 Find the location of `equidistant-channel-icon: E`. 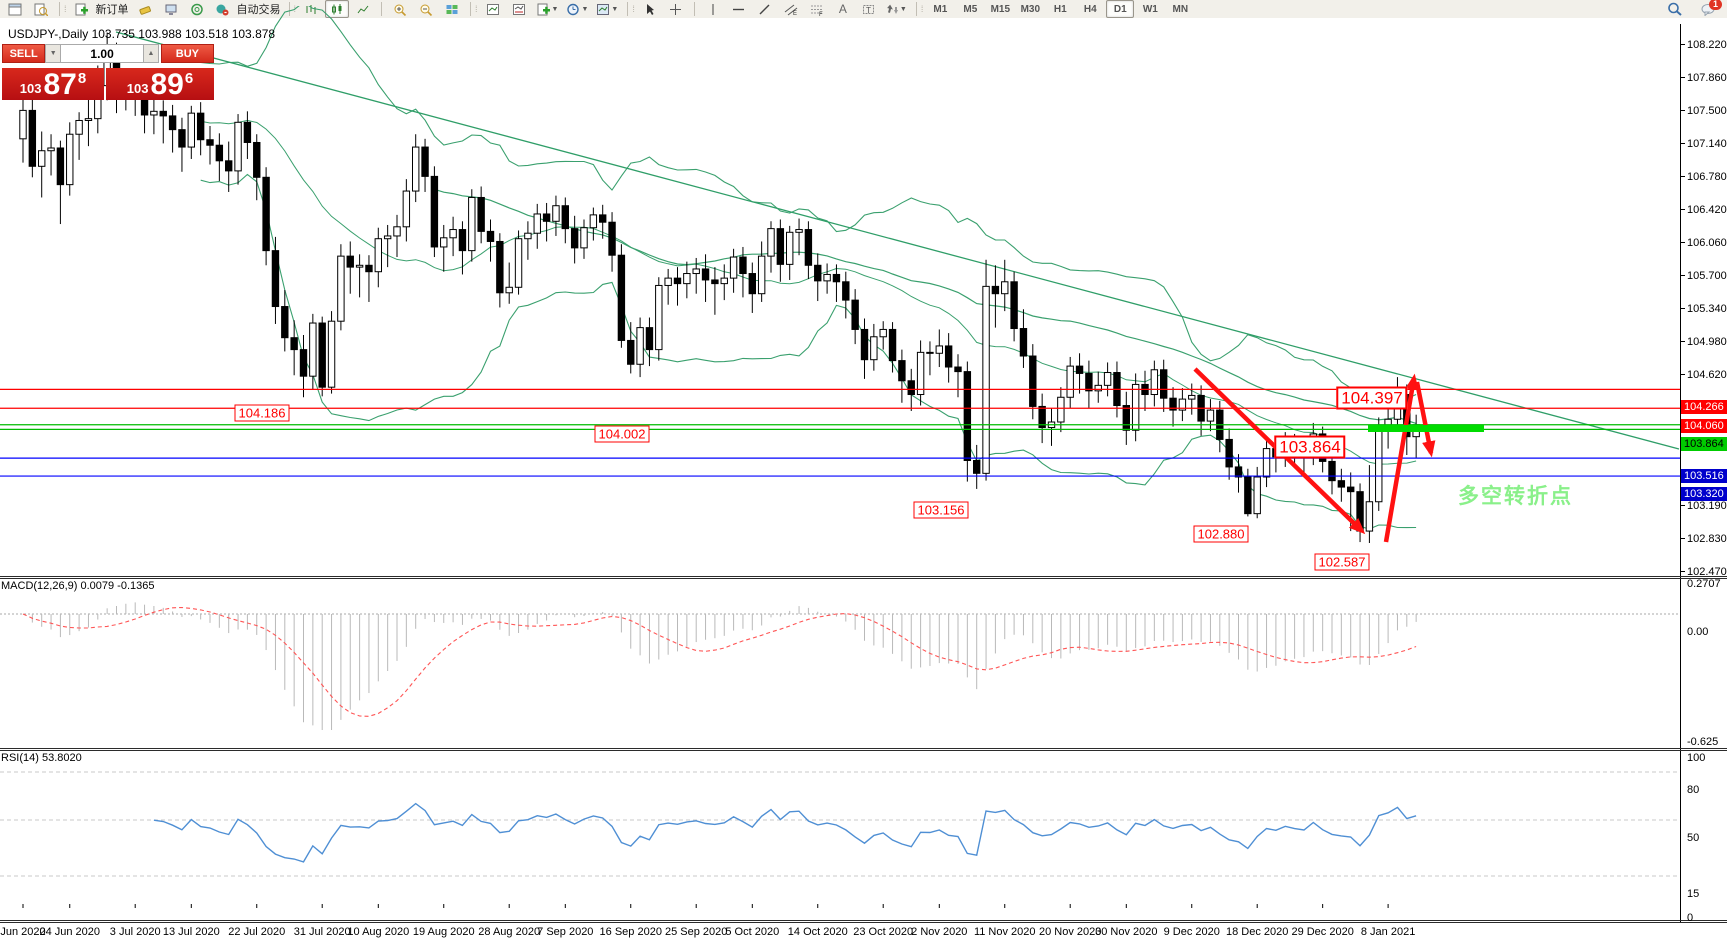

equidistant-channel-icon: E is located at coordinates (791, 9).